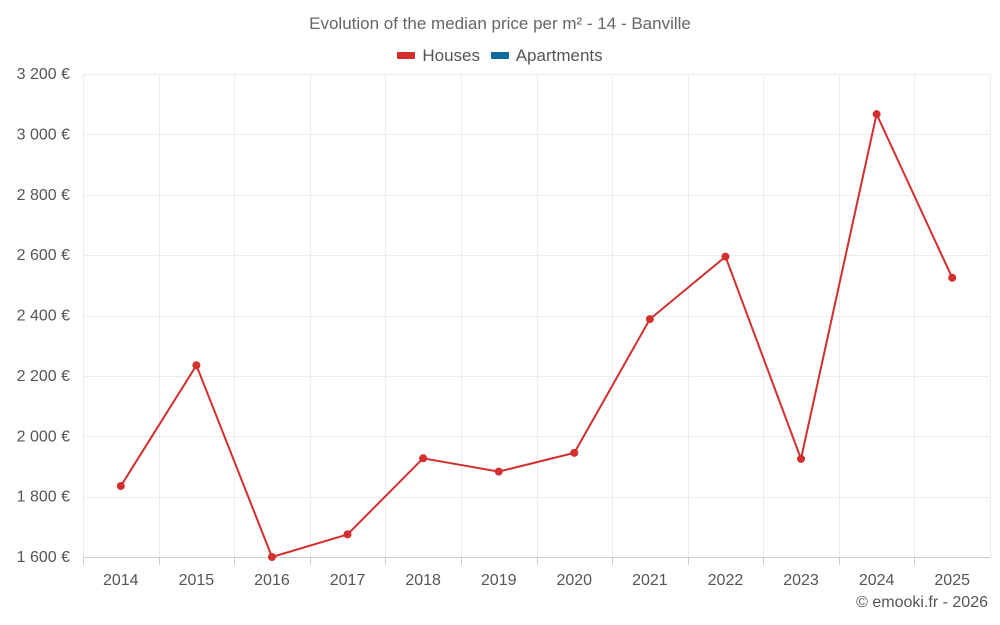 The width and height of the screenshot is (1000, 625). What do you see at coordinates (43, 316) in the screenshot?
I see `y-tick-label: 2 400 €` at bounding box center [43, 316].